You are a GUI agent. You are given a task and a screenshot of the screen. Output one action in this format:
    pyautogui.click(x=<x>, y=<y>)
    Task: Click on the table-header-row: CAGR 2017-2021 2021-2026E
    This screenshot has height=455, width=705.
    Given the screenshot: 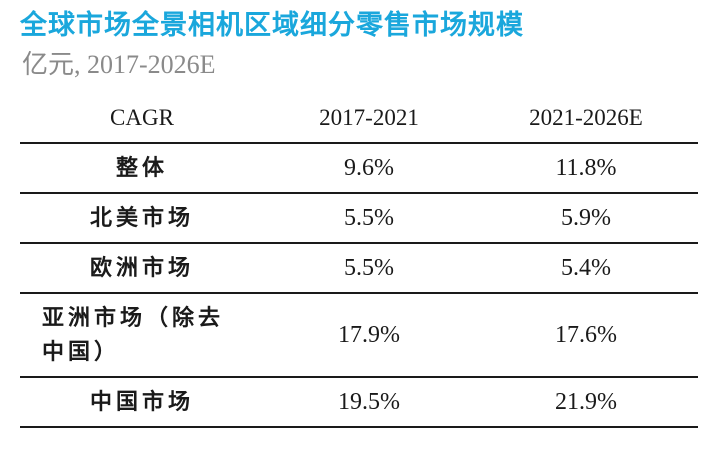 What is the action you would take?
    pyautogui.click(x=359, y=119)
    